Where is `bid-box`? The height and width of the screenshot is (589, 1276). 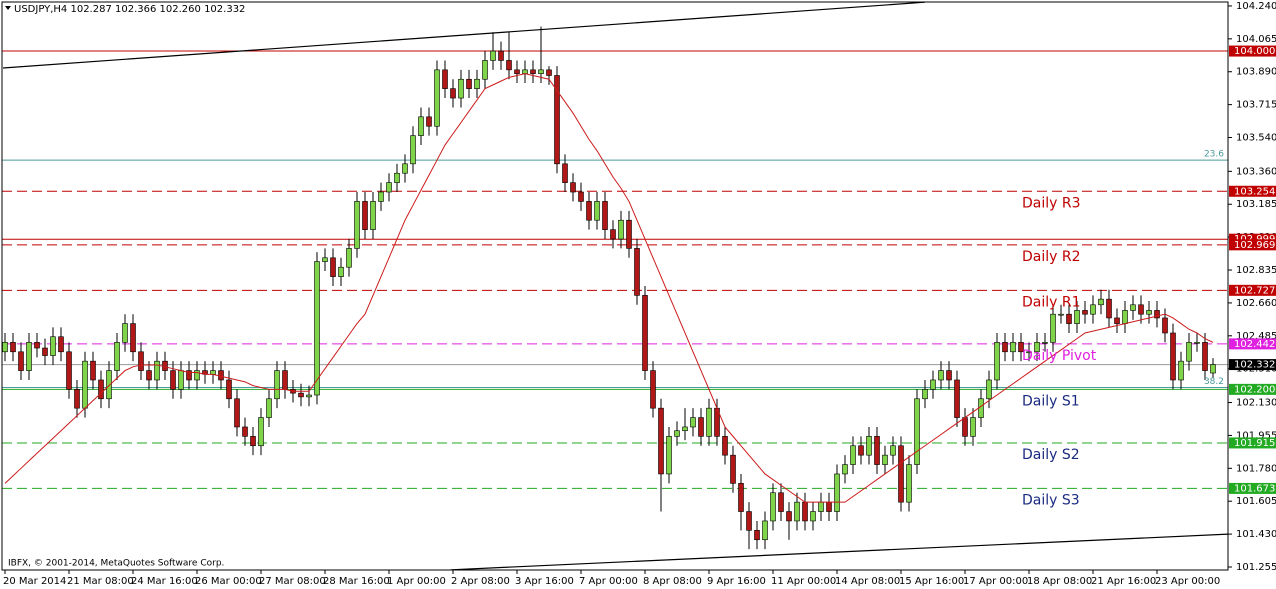 bid-box is located at coordinates (1252, 365).